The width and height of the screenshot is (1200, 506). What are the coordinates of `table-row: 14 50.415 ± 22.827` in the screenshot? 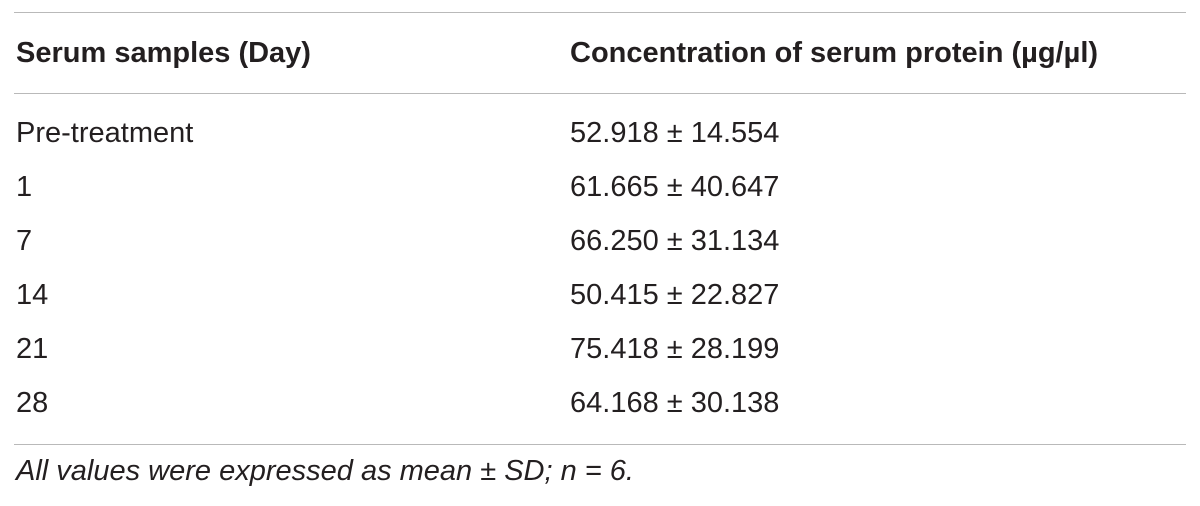 It's located at (600, 295).